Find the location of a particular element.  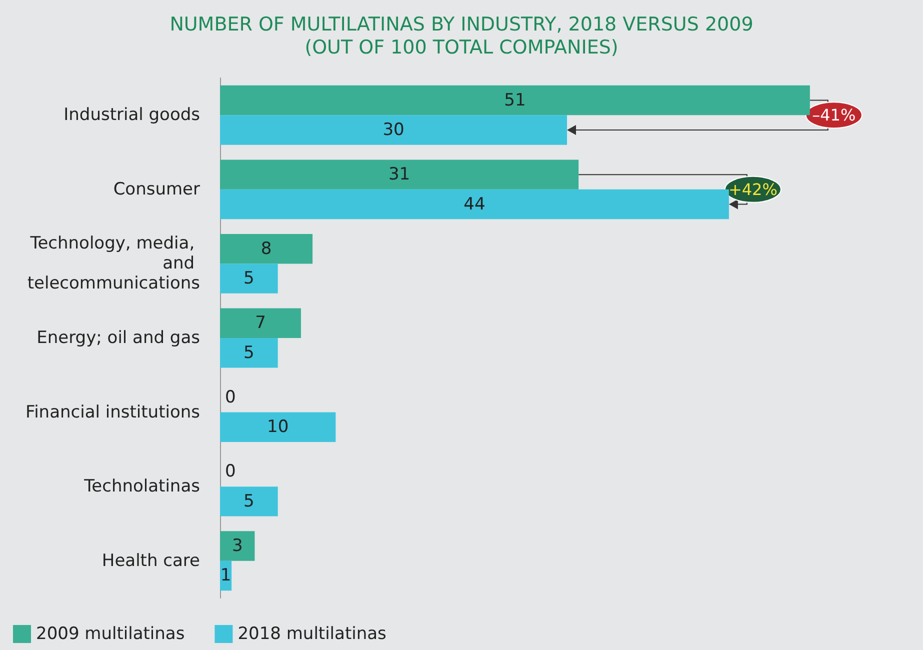

y-tick-label: Industrial goods is located at coordinates (132, 115).